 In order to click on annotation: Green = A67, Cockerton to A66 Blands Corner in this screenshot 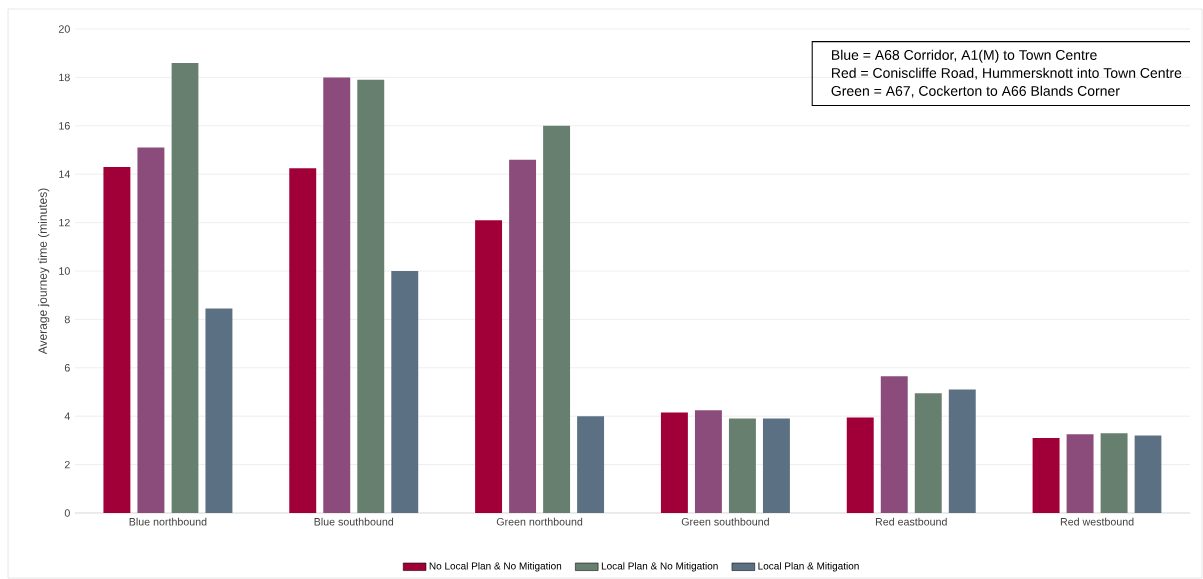, I will do `click(975, 91)`.